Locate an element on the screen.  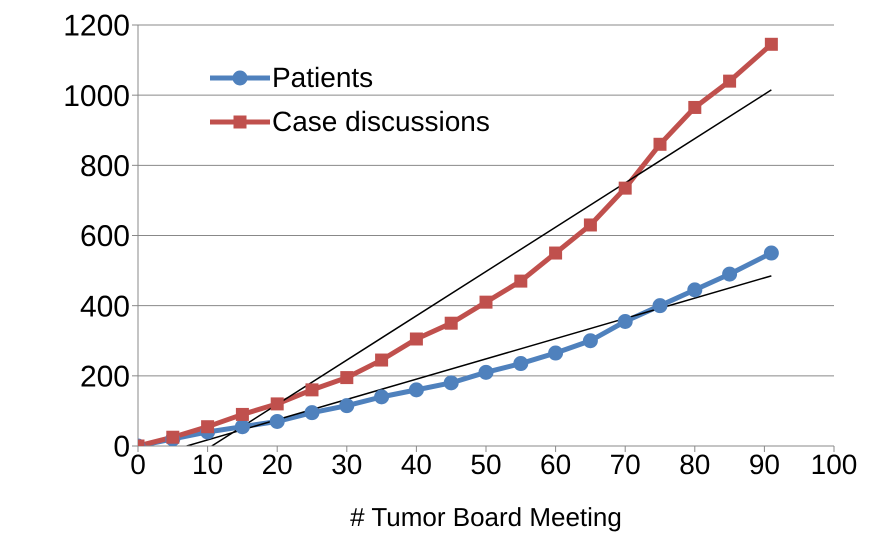
x-tick-label: 100 is located at coordinates (834, 464).